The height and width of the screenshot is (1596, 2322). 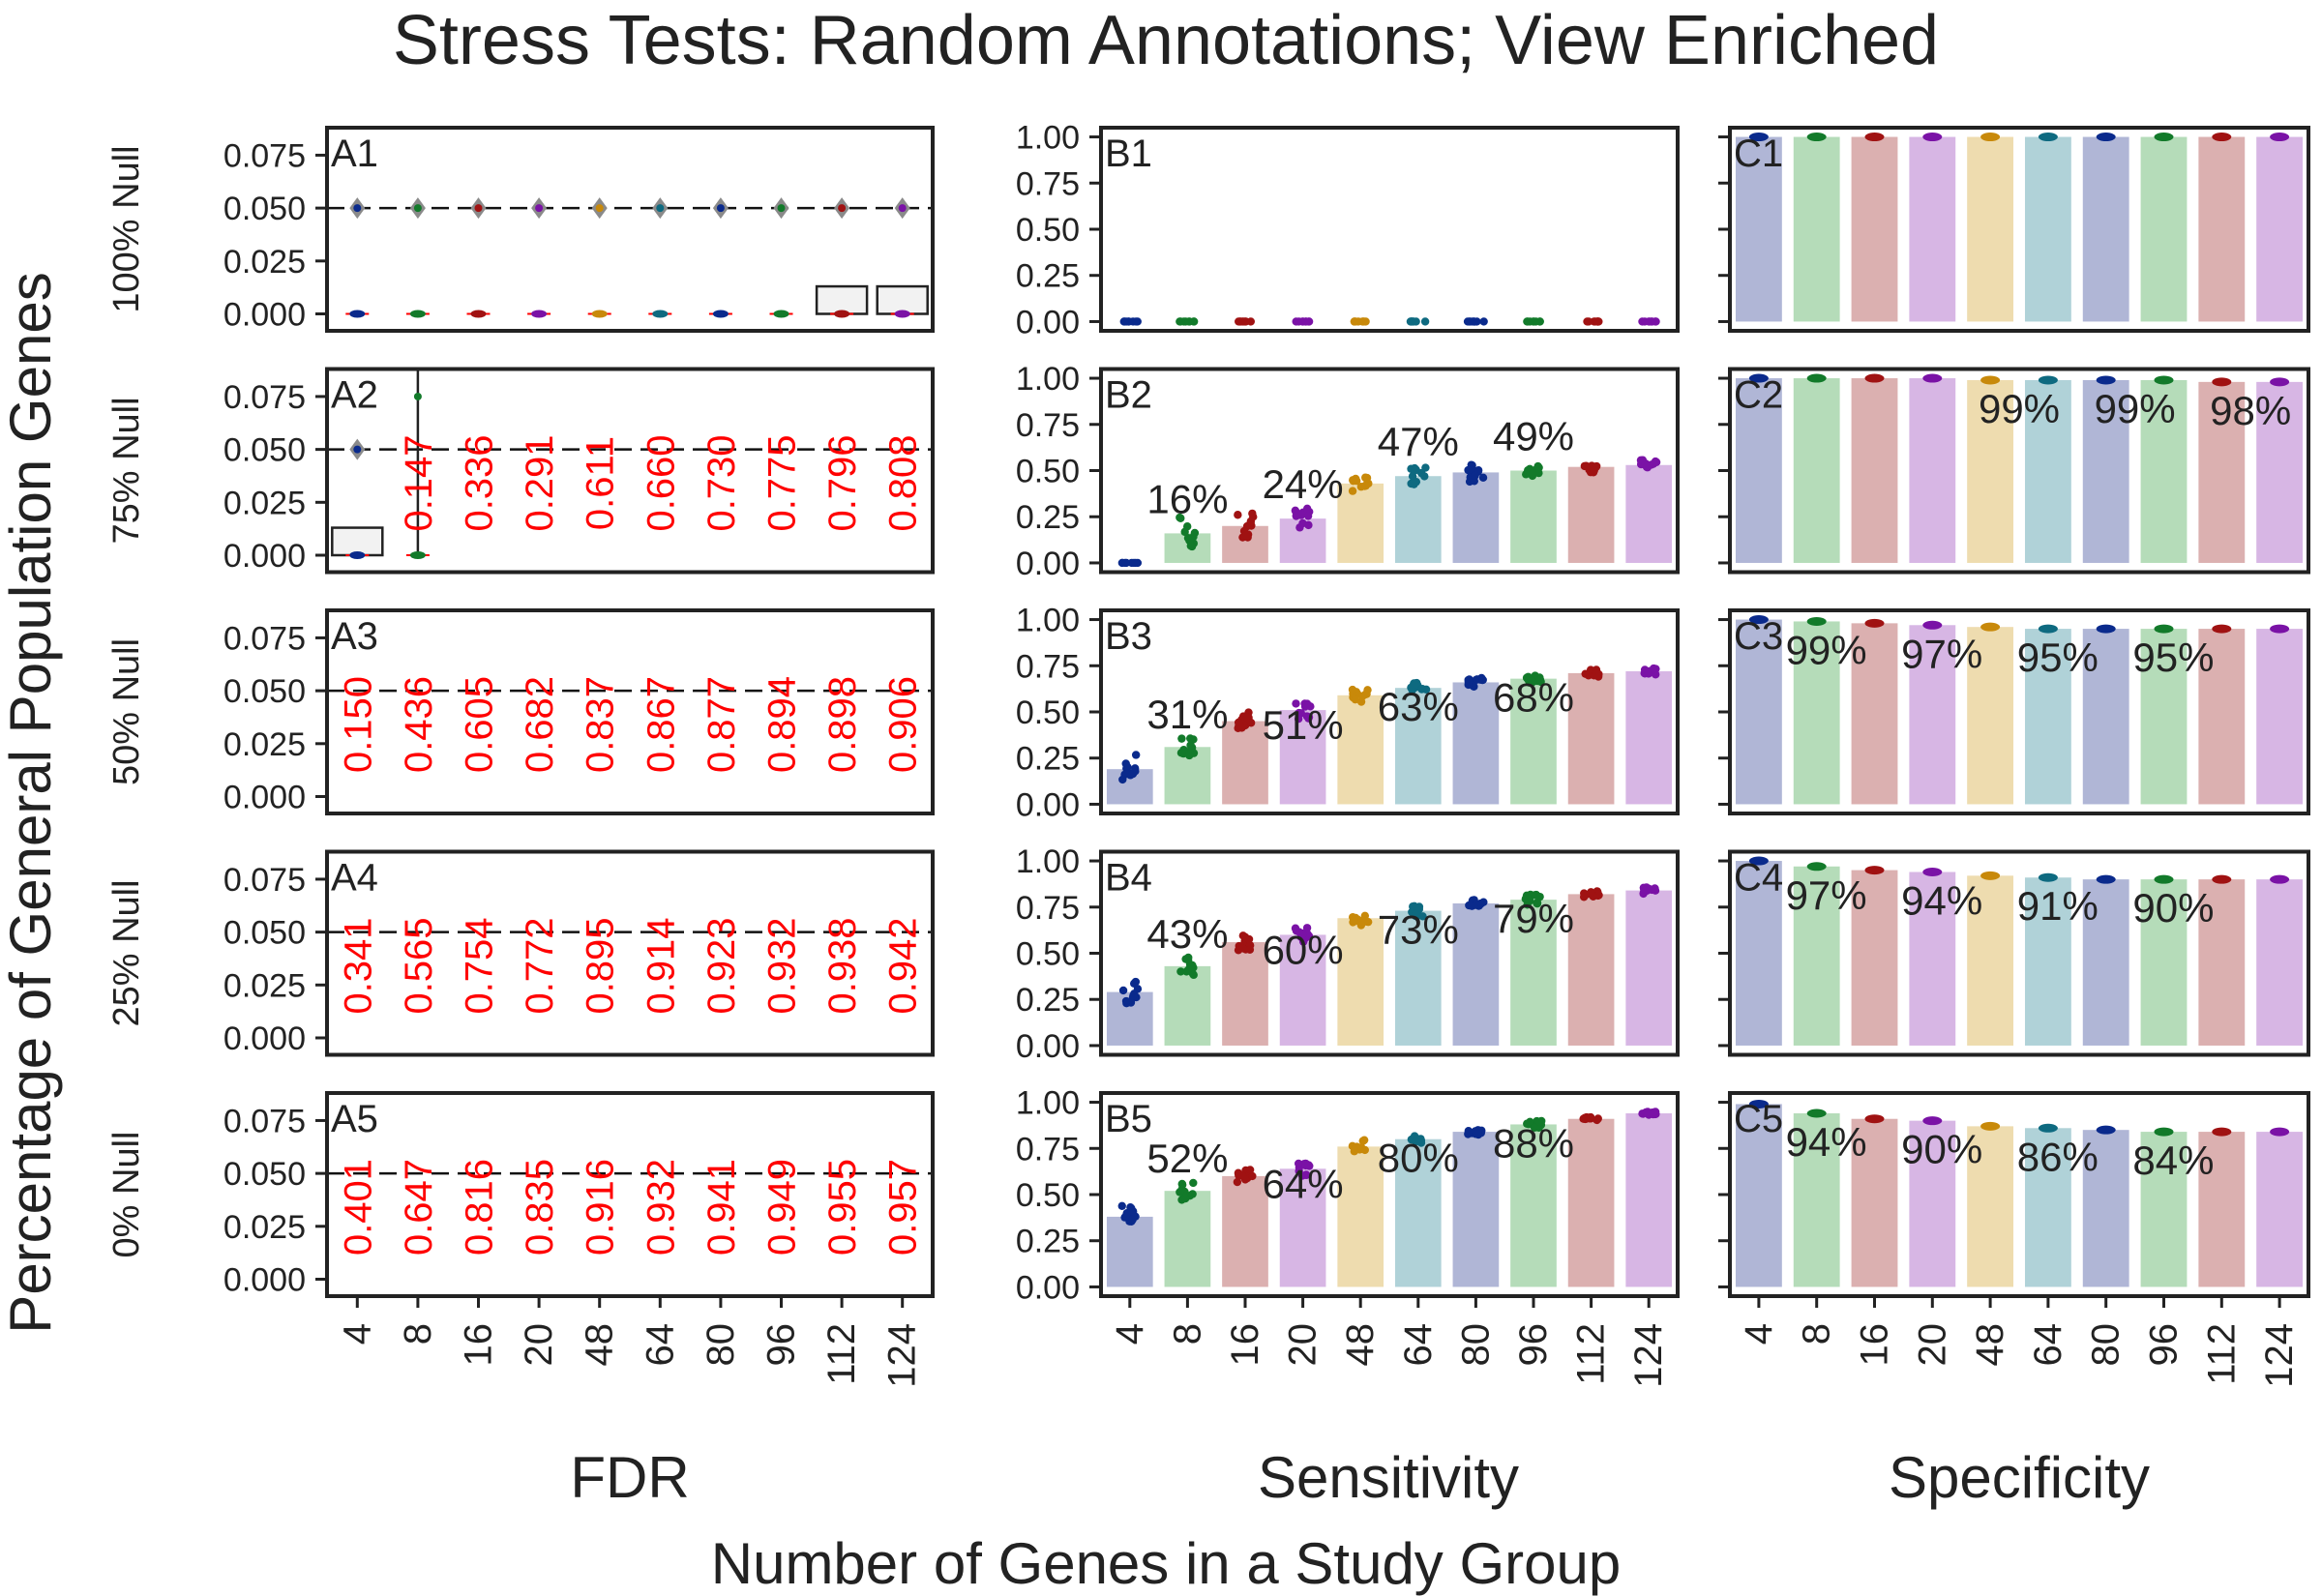 What do you see at coordinates (630, 229) in the screenshot?
I see `fdr-panel-frame` at bounding box center [630, 229].